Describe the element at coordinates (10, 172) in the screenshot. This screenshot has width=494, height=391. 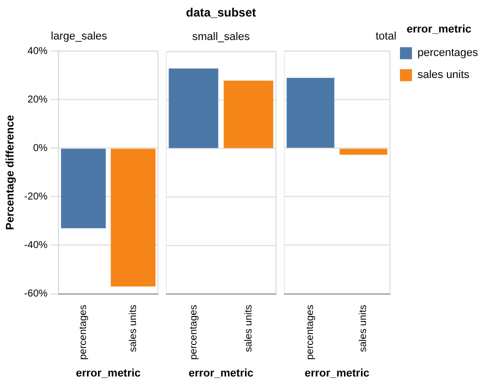
I see `y-axis-title: Percentage difference` at that location.